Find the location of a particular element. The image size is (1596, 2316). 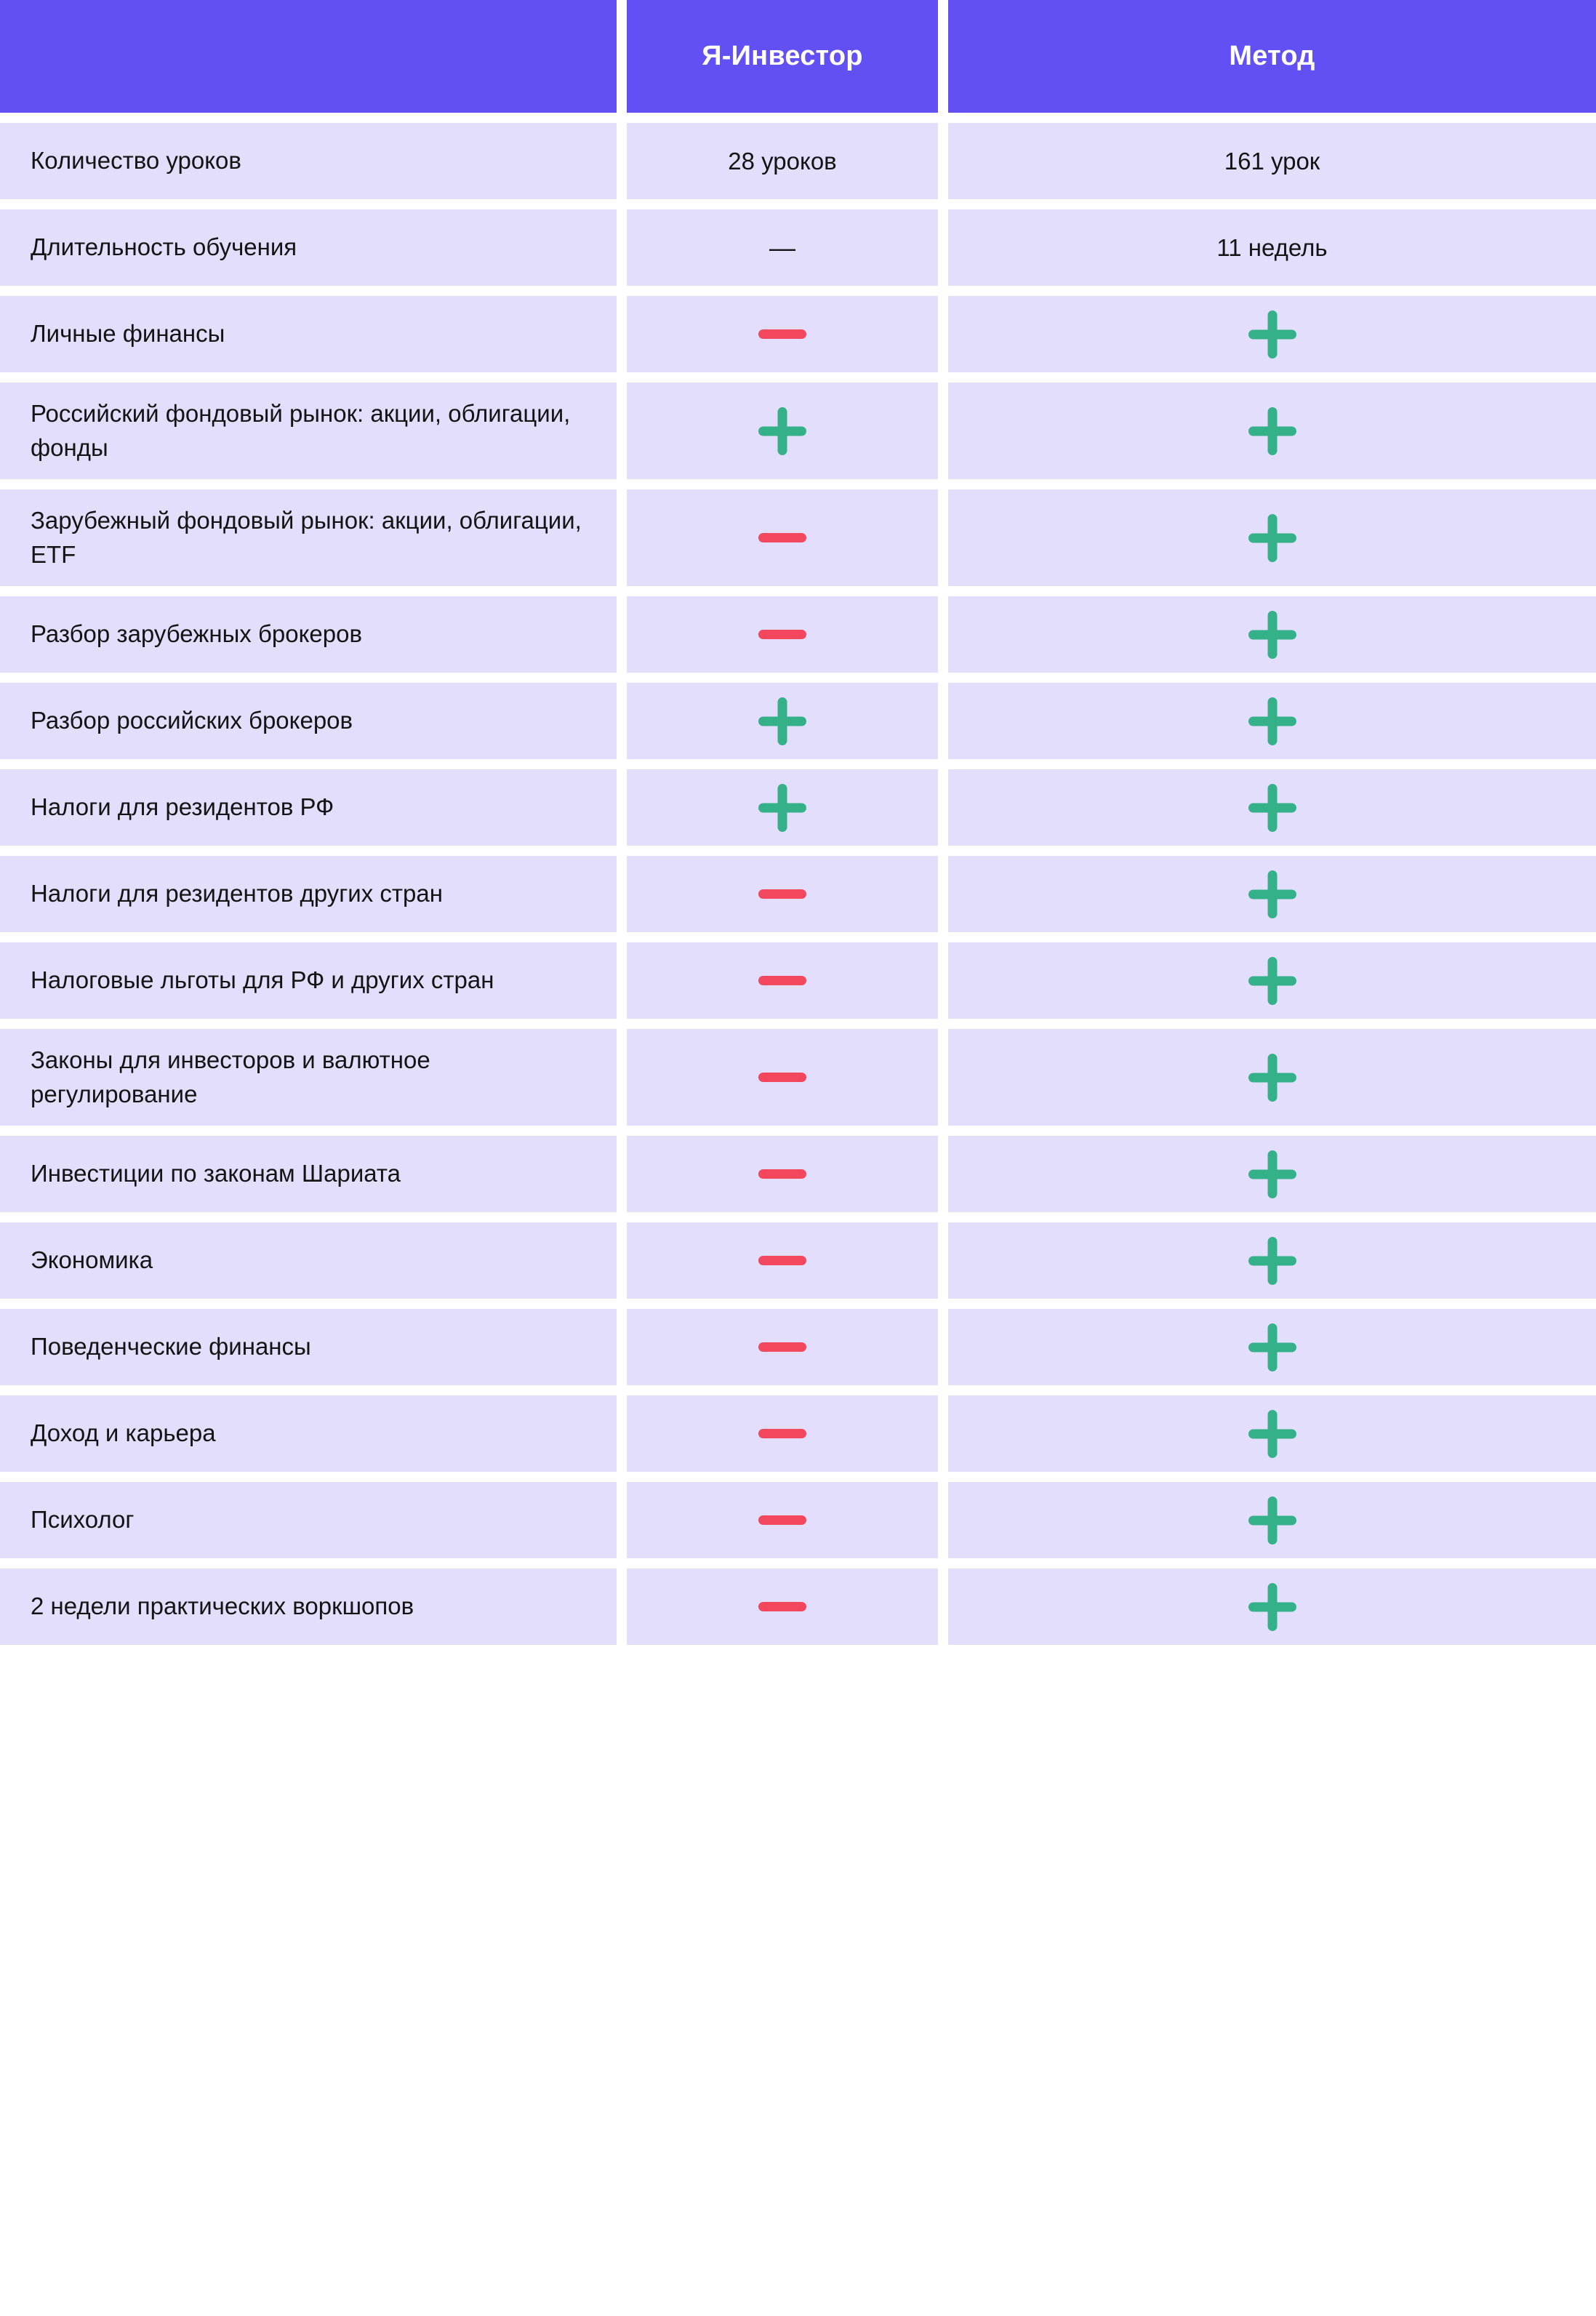

table-row: Длительность обучения — 11 недель is located at coordinates (798, 248).